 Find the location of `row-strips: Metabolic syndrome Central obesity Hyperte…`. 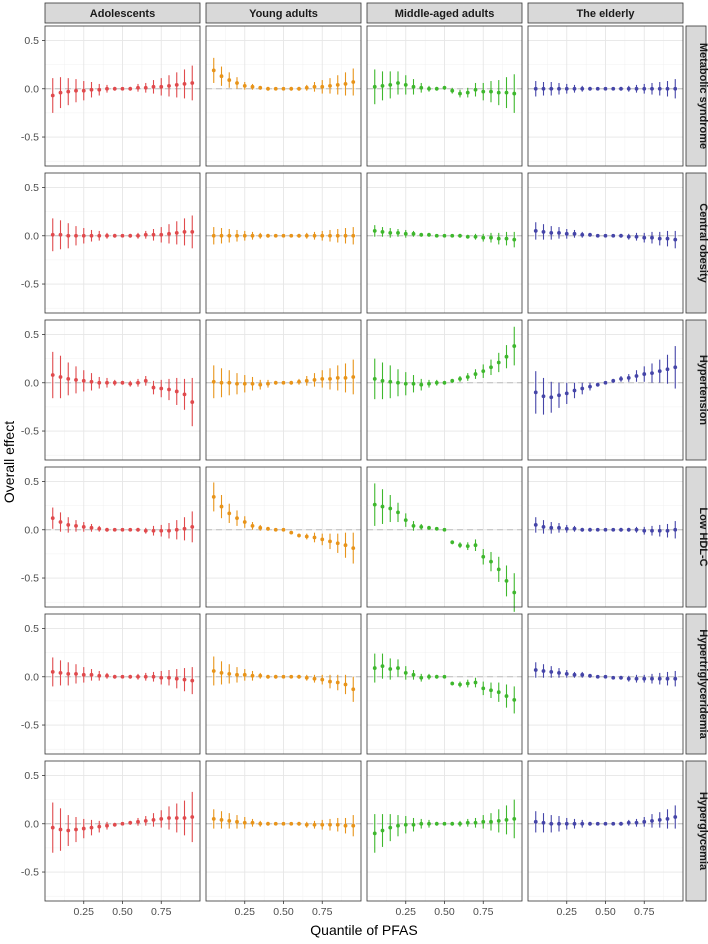

row-strips: Metabolic syndrome Central obesity Hyperte… is located at coordinates (696, 463).